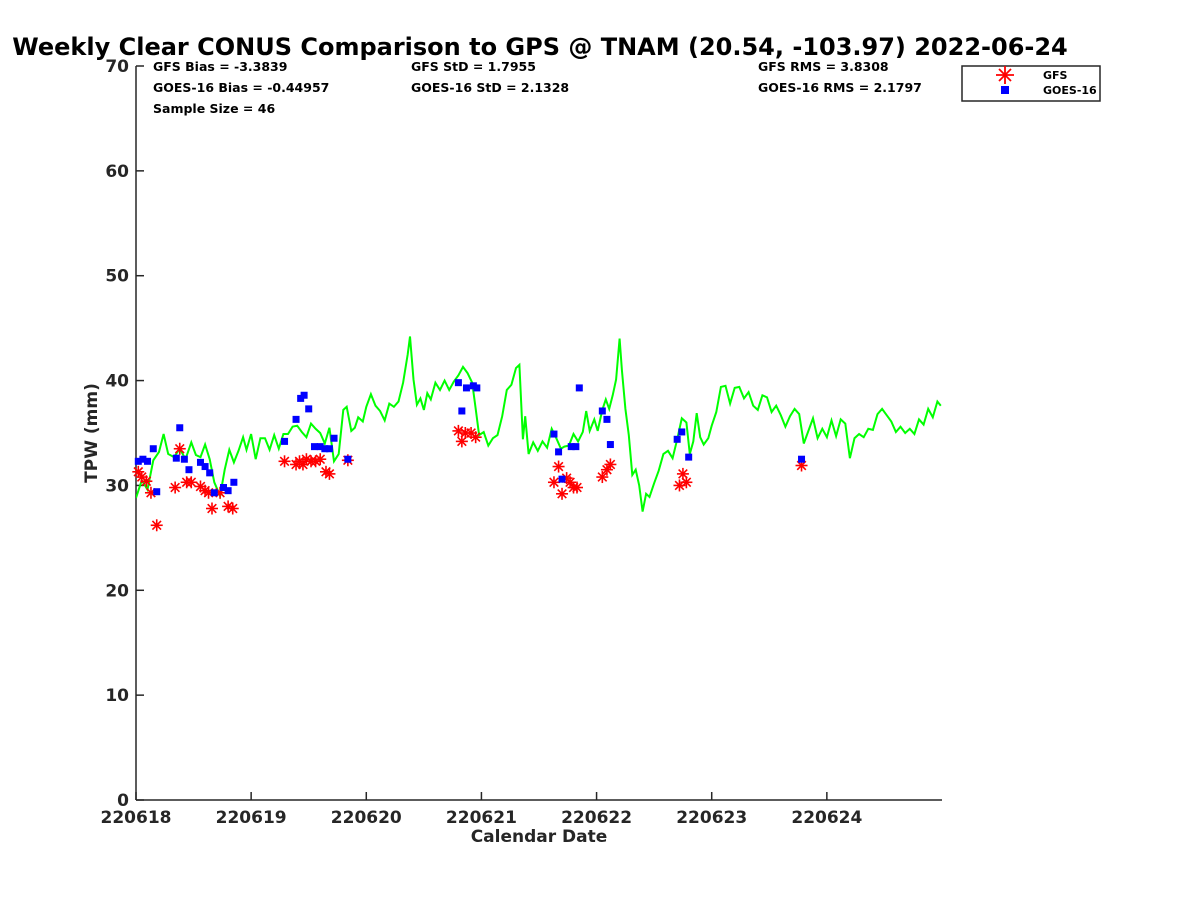  I want to click on stat-goes-rms: GOES-16 RMS = 2.1797, so click(840, 87).